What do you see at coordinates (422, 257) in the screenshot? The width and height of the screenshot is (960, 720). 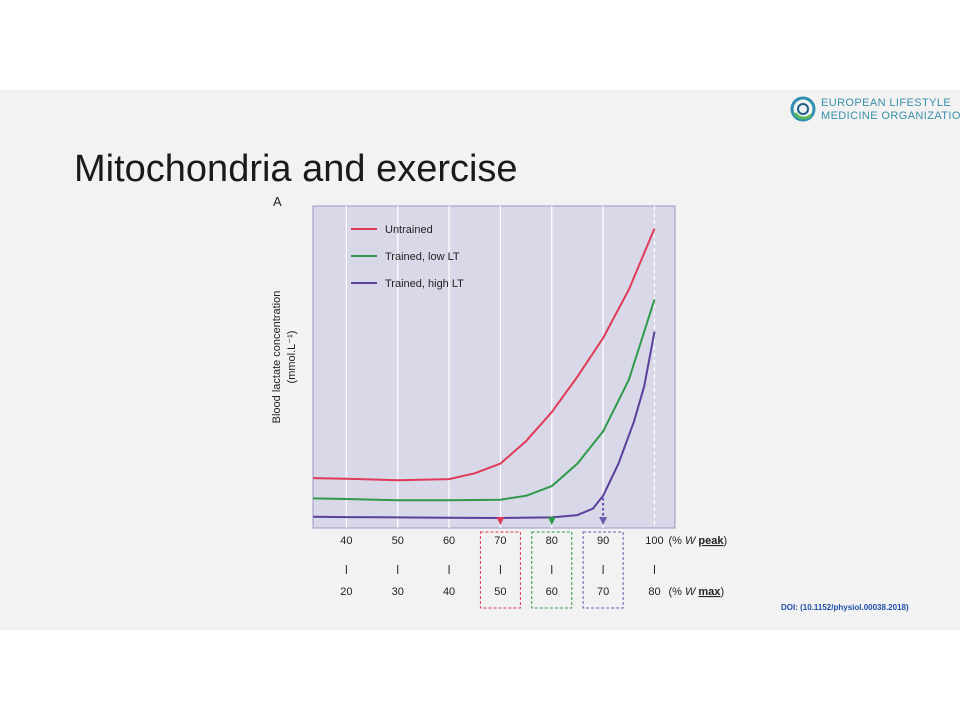 I see `legend-label: Trained, low LT` at bounding box center [422, 257].